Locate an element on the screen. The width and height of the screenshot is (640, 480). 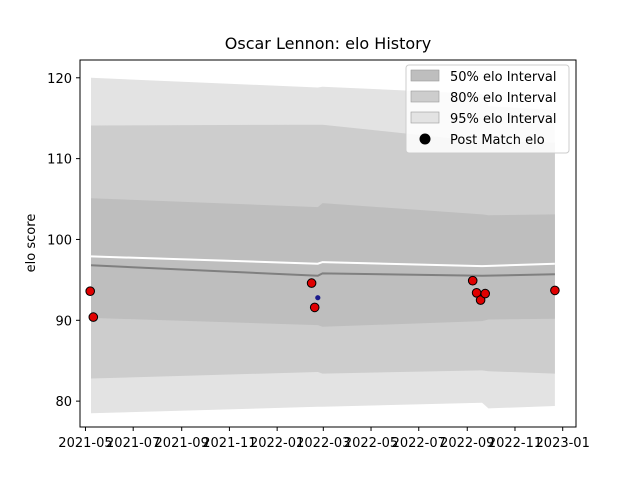
y-axis-label: elo score is located at coordinates (31, 243).